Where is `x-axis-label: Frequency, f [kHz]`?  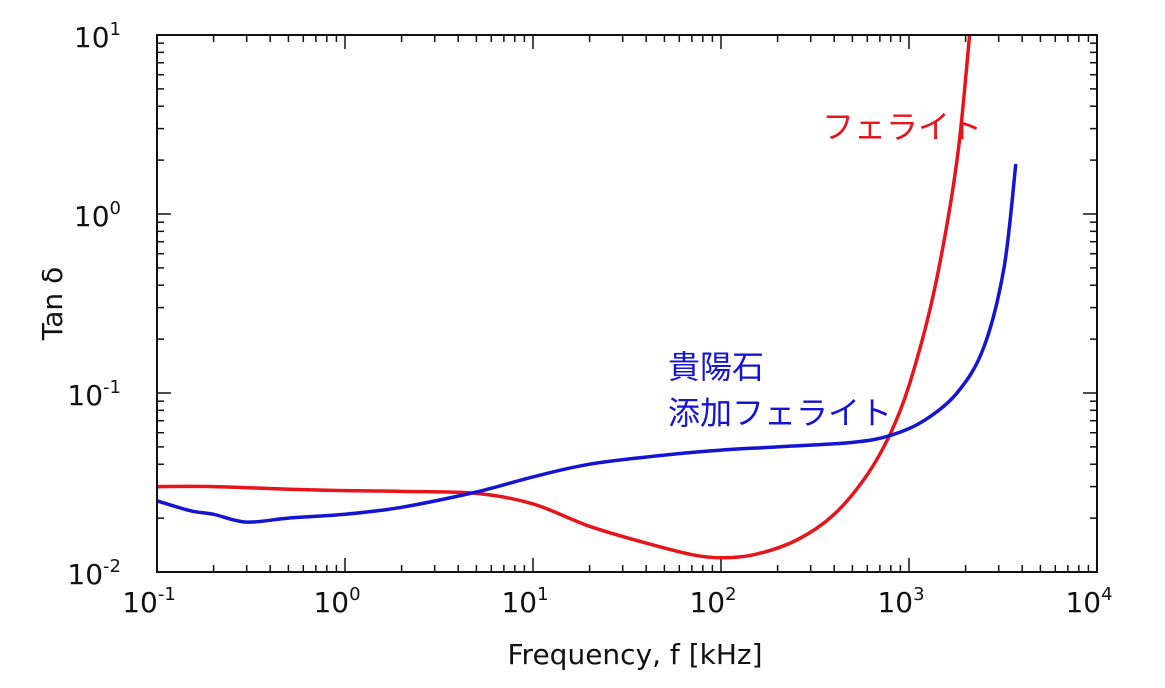 x-axis-label: Frequency, f [kHz] is located at coordinates (634, 654).